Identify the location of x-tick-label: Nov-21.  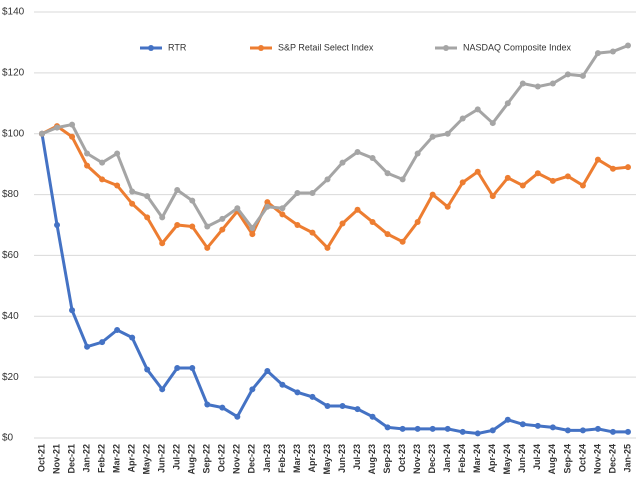
(56, 459).